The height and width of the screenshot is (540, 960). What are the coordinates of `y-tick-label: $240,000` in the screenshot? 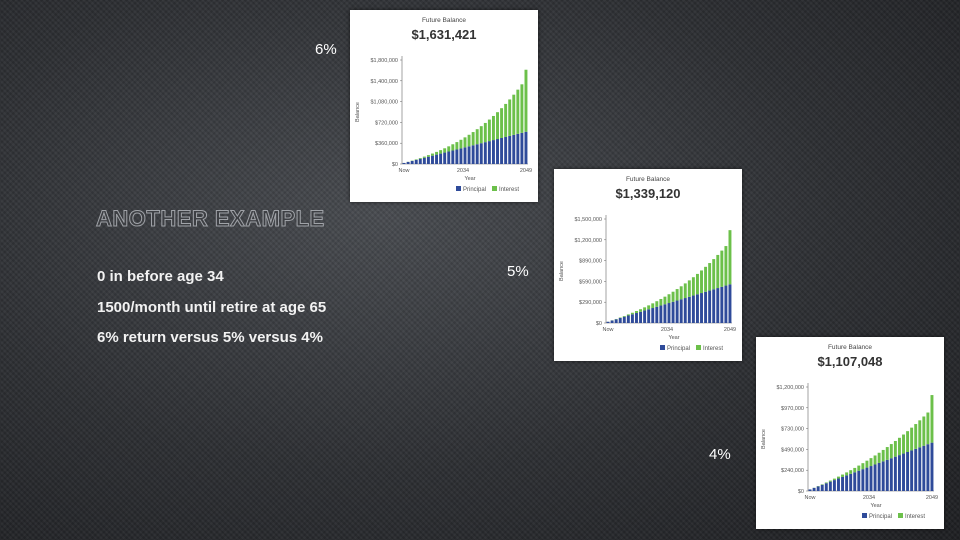 It's located at (792, 471).